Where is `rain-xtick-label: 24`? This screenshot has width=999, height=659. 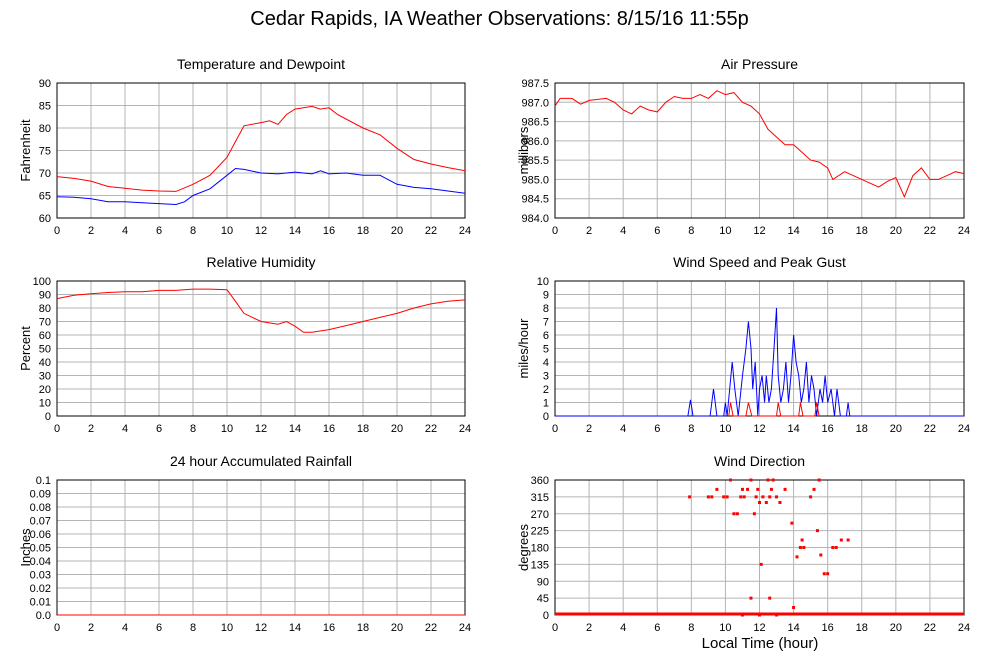
rain-xtick-label: 24 is located at coordinates (465, 628).